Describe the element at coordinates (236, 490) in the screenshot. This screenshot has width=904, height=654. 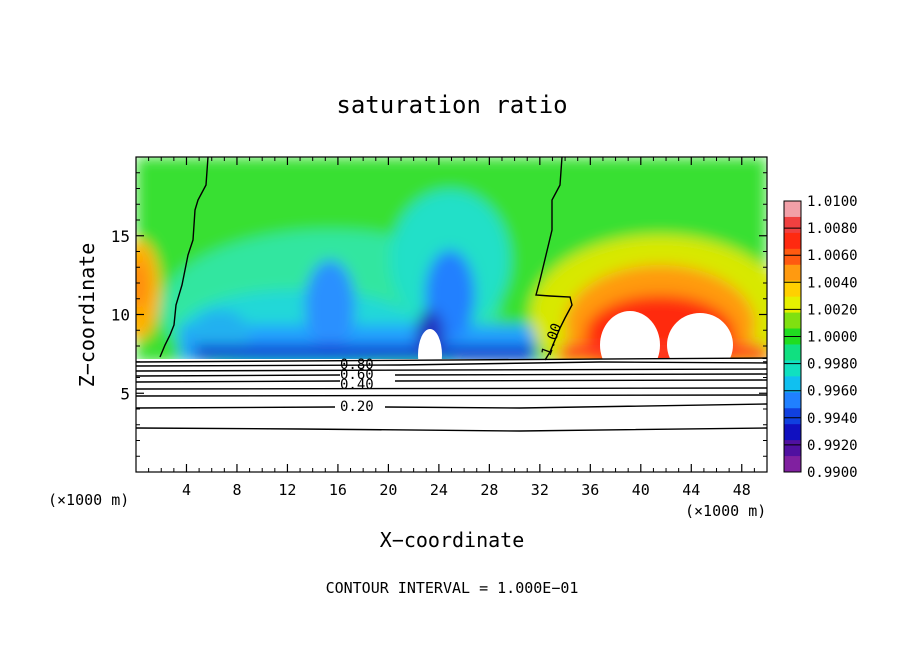
I see `x-tick-label: 8` at that location.